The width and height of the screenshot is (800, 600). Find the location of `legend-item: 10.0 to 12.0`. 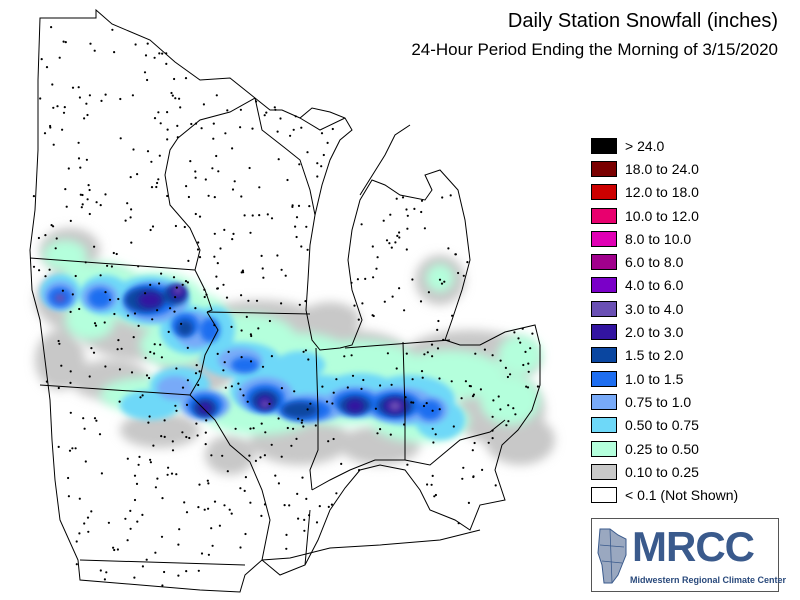

legend-item: 10.0 to 12.0 is located at coordinates (664, 215).